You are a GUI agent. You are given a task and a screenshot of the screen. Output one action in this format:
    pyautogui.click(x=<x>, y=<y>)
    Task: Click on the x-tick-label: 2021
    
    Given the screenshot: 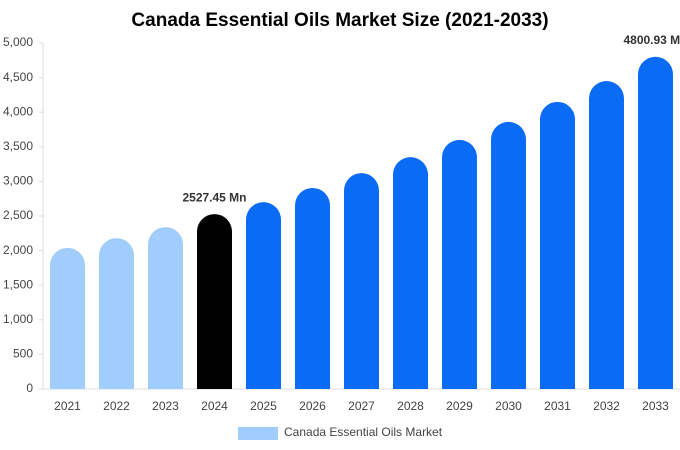 What is the action you would take?
    pyautogui.click(x=67, y=406)
    